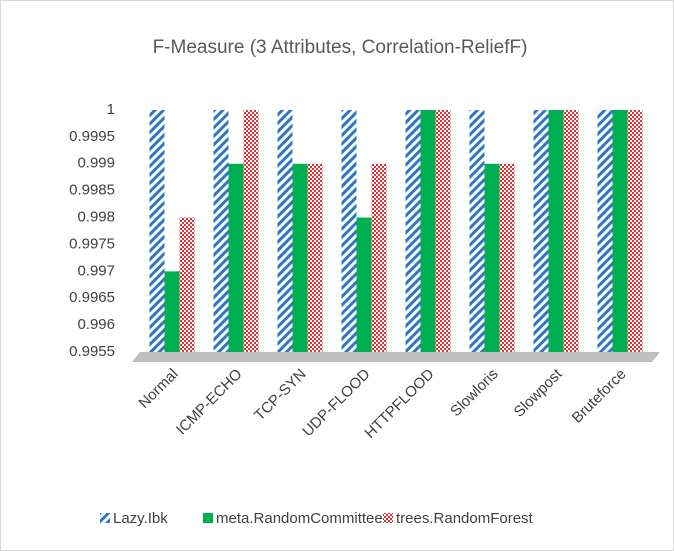  I want to click on y-tick-label: 0.997, so click(96, 270).